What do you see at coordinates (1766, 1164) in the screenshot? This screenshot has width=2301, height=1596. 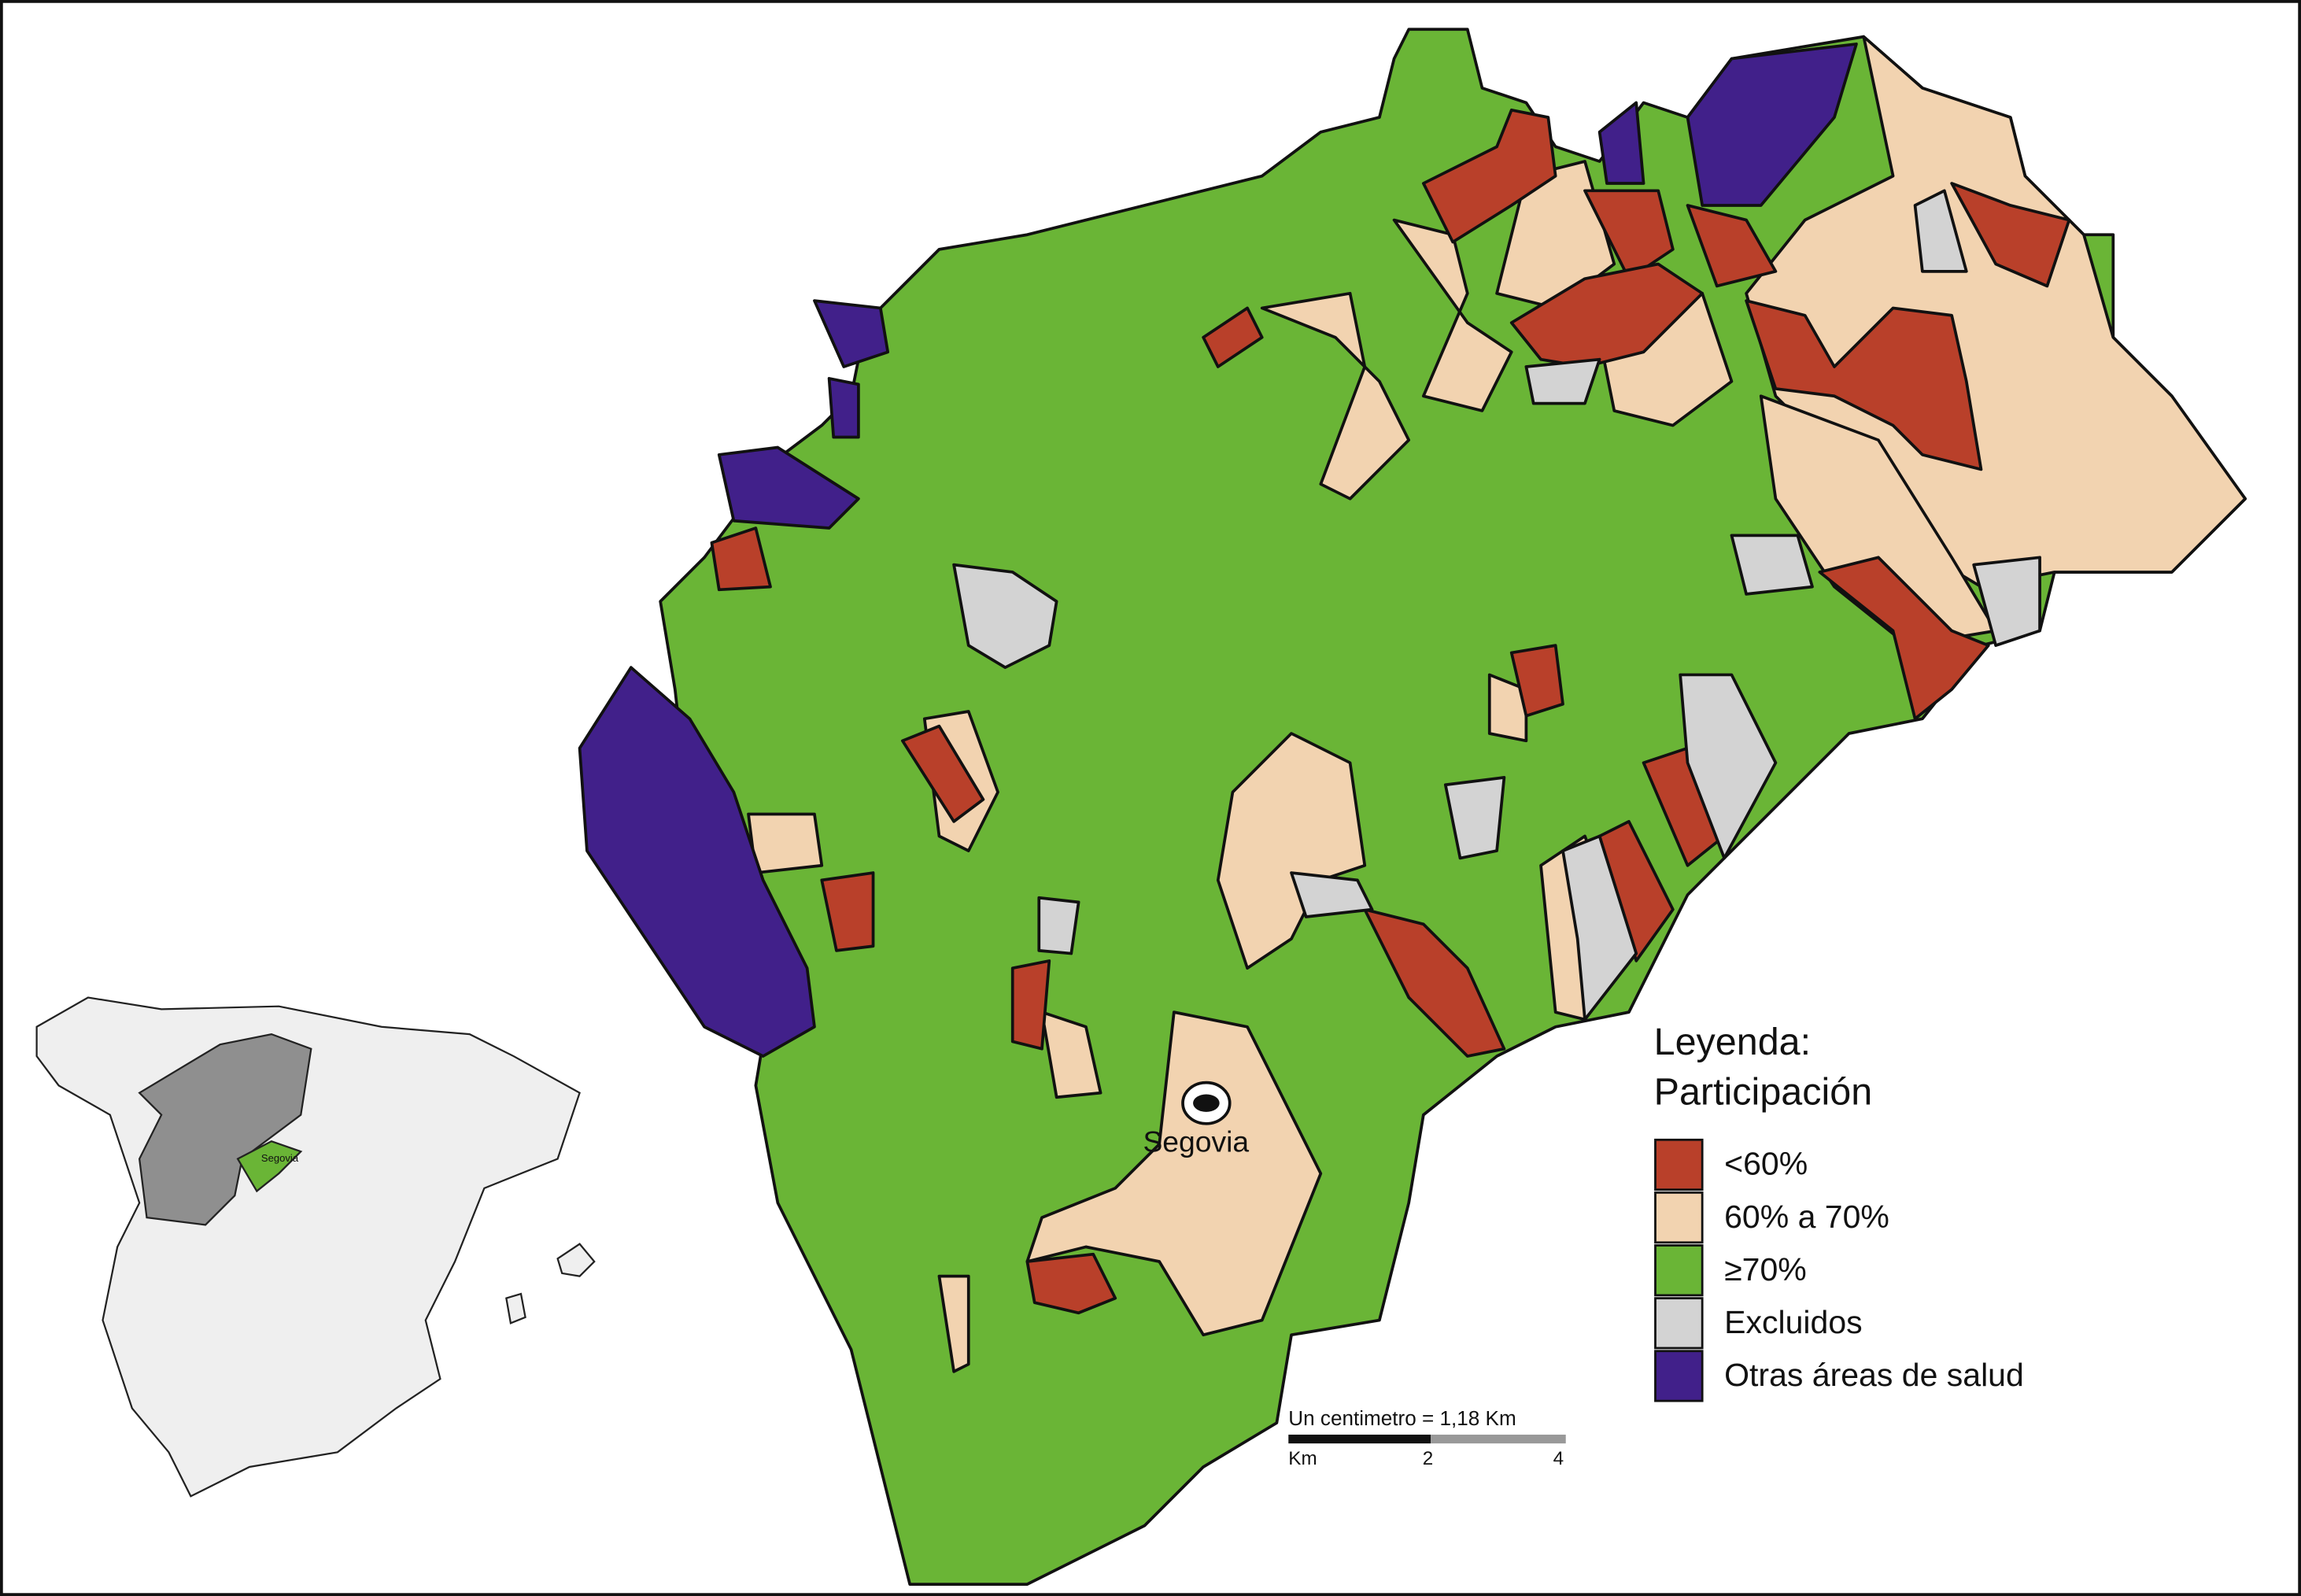 I see `legend-label: <60%` at bounding box center [1766, 1164].